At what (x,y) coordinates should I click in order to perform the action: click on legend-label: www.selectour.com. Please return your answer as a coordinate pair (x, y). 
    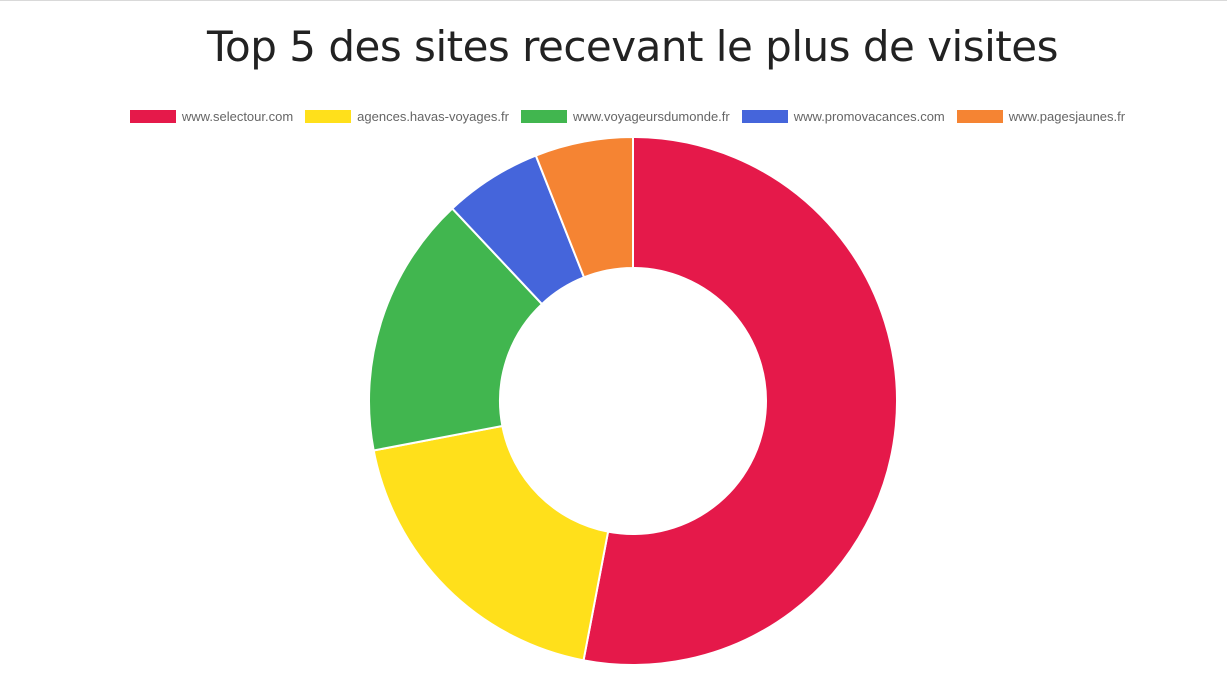
    Looking at the image, I should click on (237, 116).